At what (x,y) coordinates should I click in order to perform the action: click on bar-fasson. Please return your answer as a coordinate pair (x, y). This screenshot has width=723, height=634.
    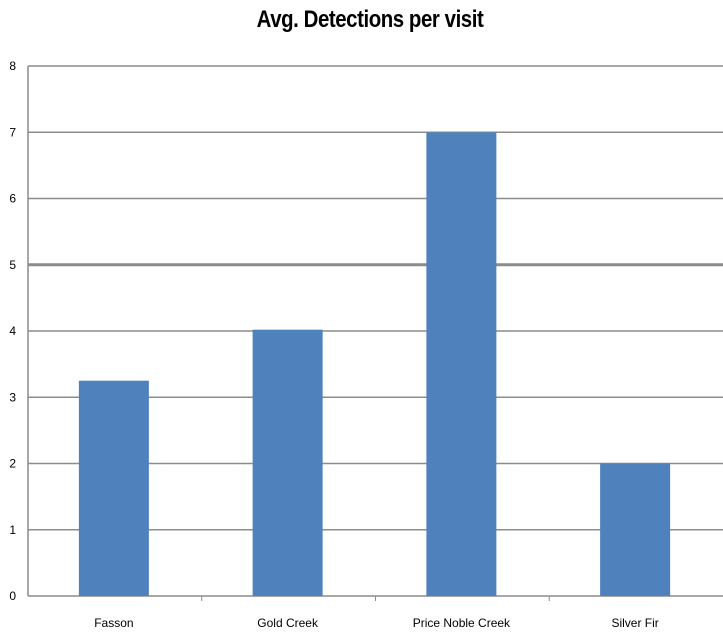
    Looking at the image, I should click on (113, 488).